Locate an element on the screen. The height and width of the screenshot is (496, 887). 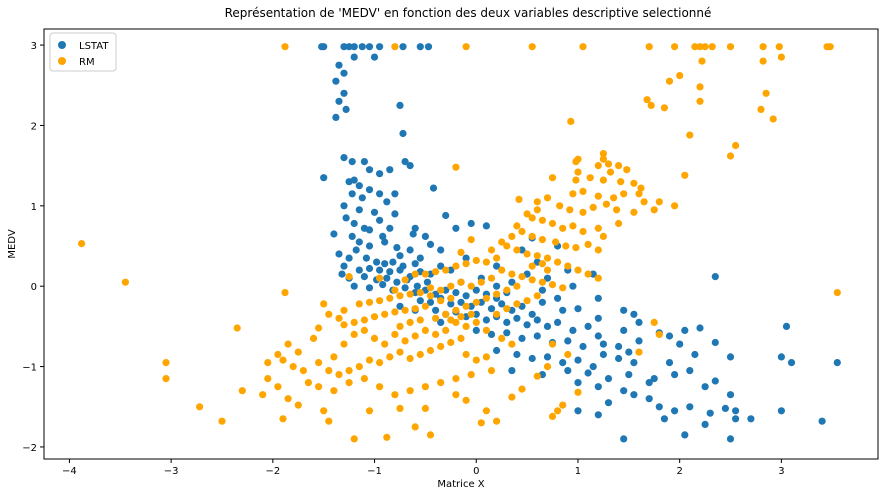
legend-label-rm: RM is located at coordinates (87, 62).